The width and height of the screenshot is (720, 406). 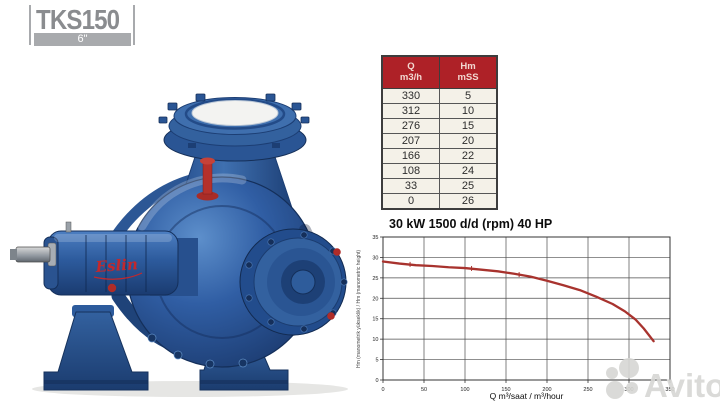 I want to click on col-header-head: Hm mSS, so click(x=468, y=72).